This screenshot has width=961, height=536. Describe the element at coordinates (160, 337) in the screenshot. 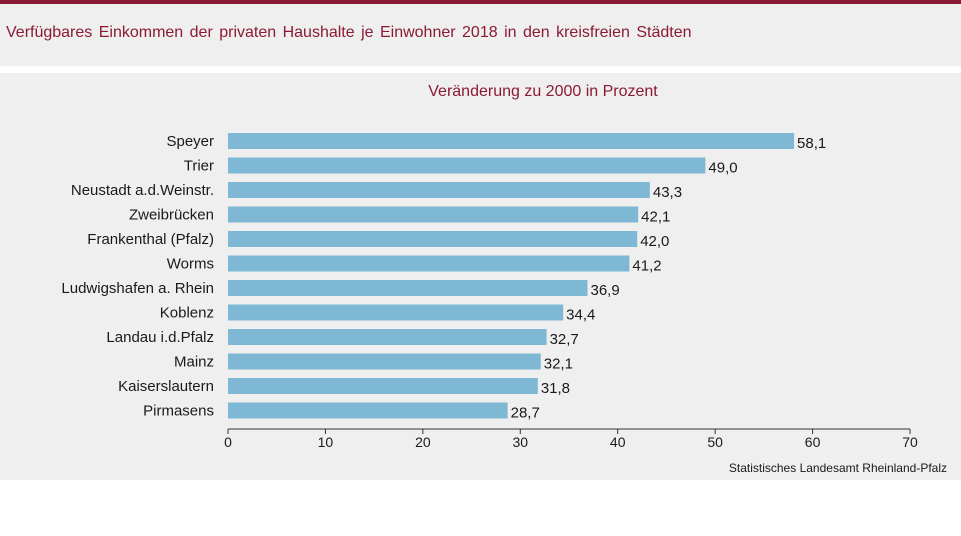

I see `category-label: Landau i.d.Pfalz` at that location.